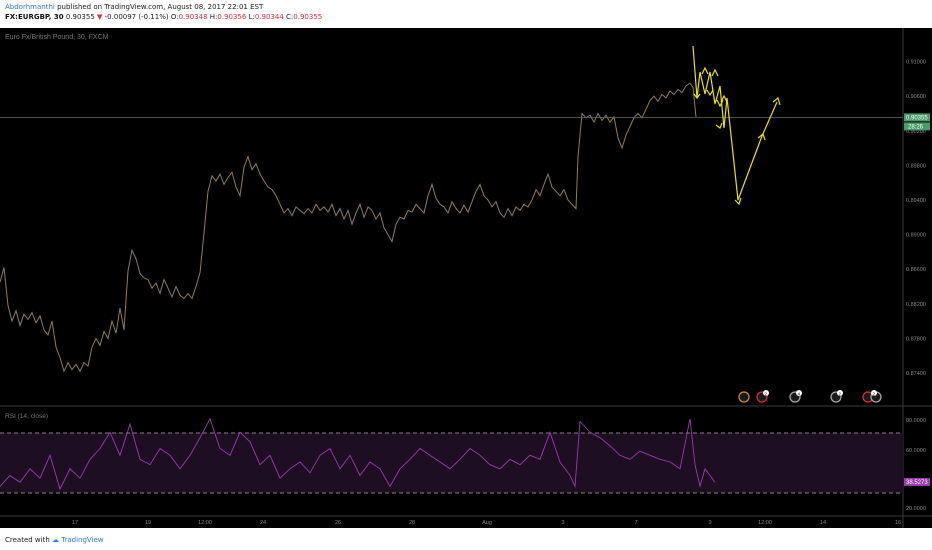  I want to click on time-tick-label: 28, so click(412, 523).